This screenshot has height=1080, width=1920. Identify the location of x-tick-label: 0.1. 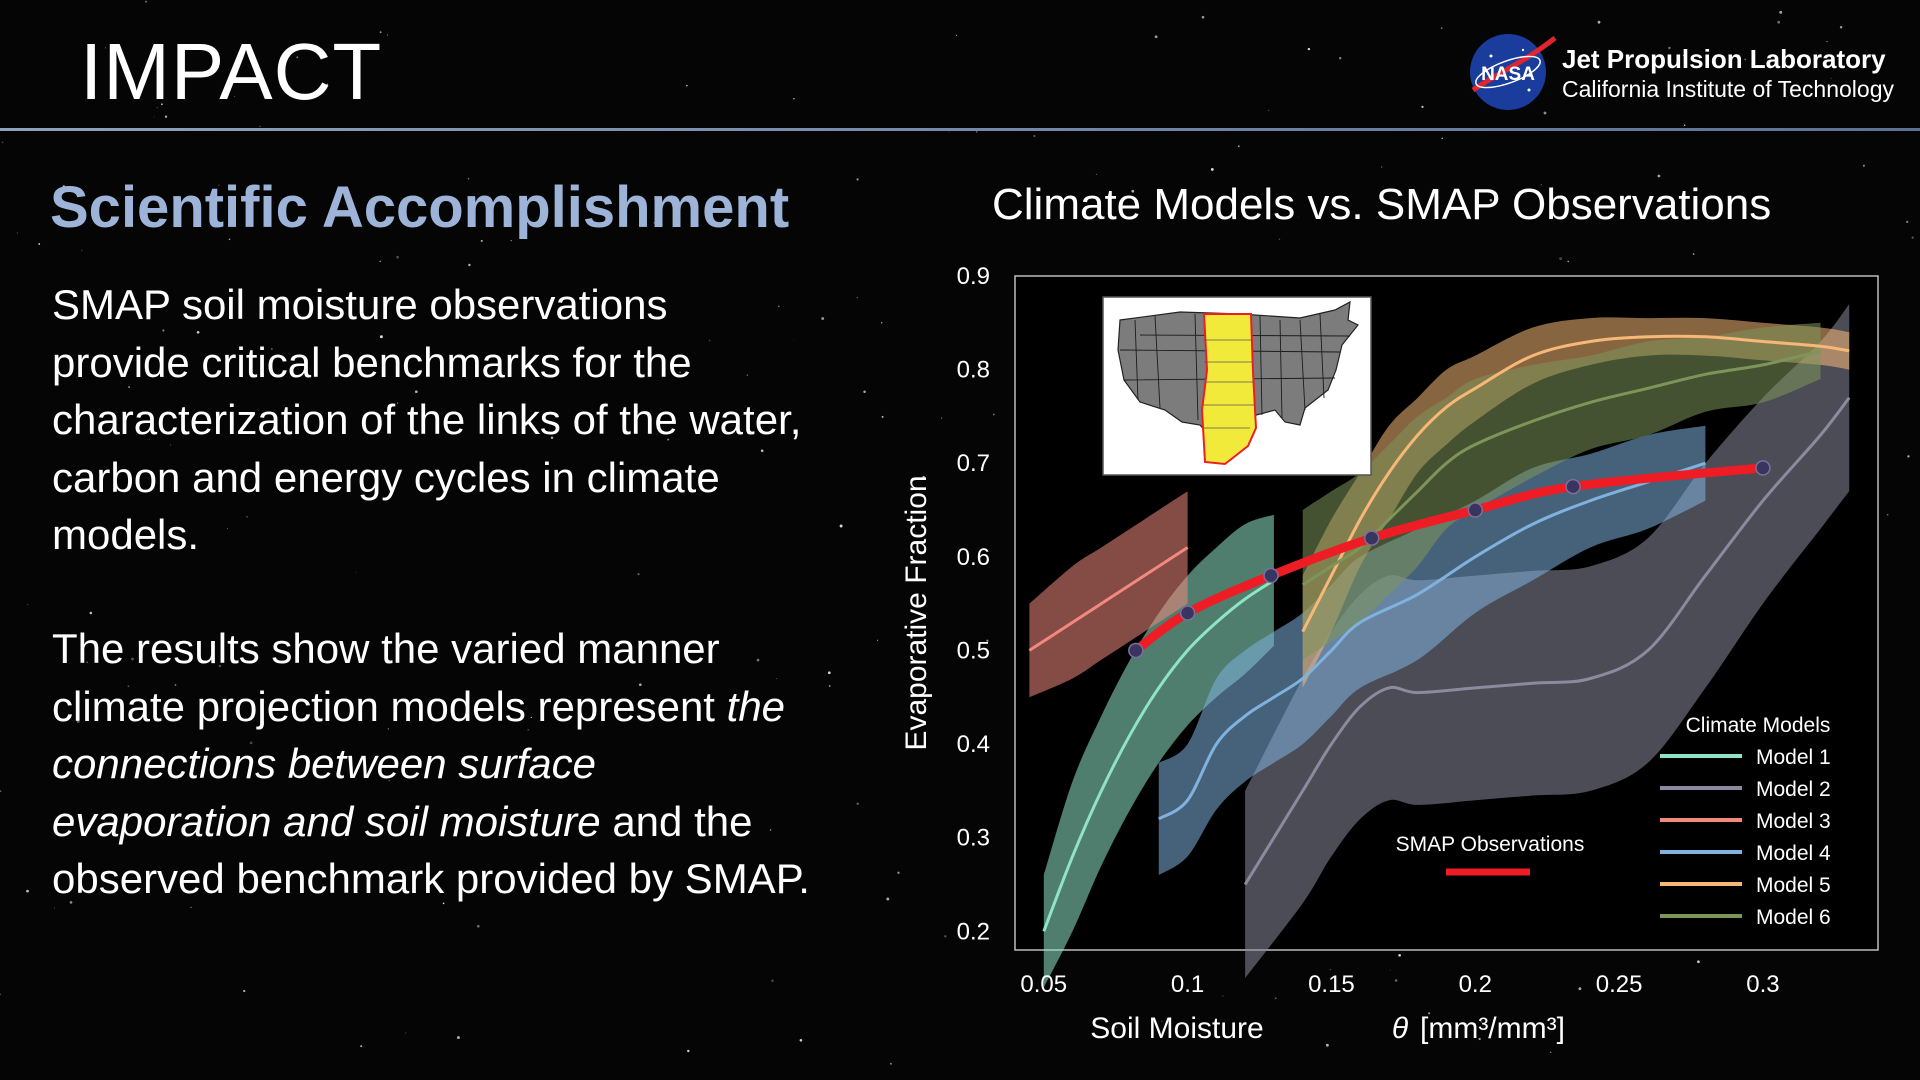
(1187, 984).